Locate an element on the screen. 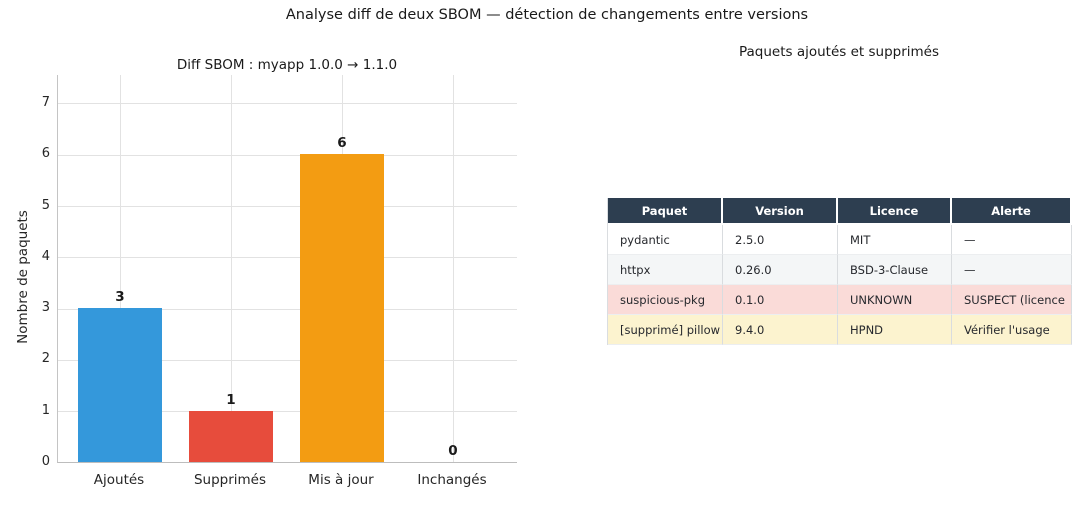 Image resolution: width=1074 pixels, height=506 pixels. y-axis-label: Nombre de paquets is located at coordinates (23, 277).